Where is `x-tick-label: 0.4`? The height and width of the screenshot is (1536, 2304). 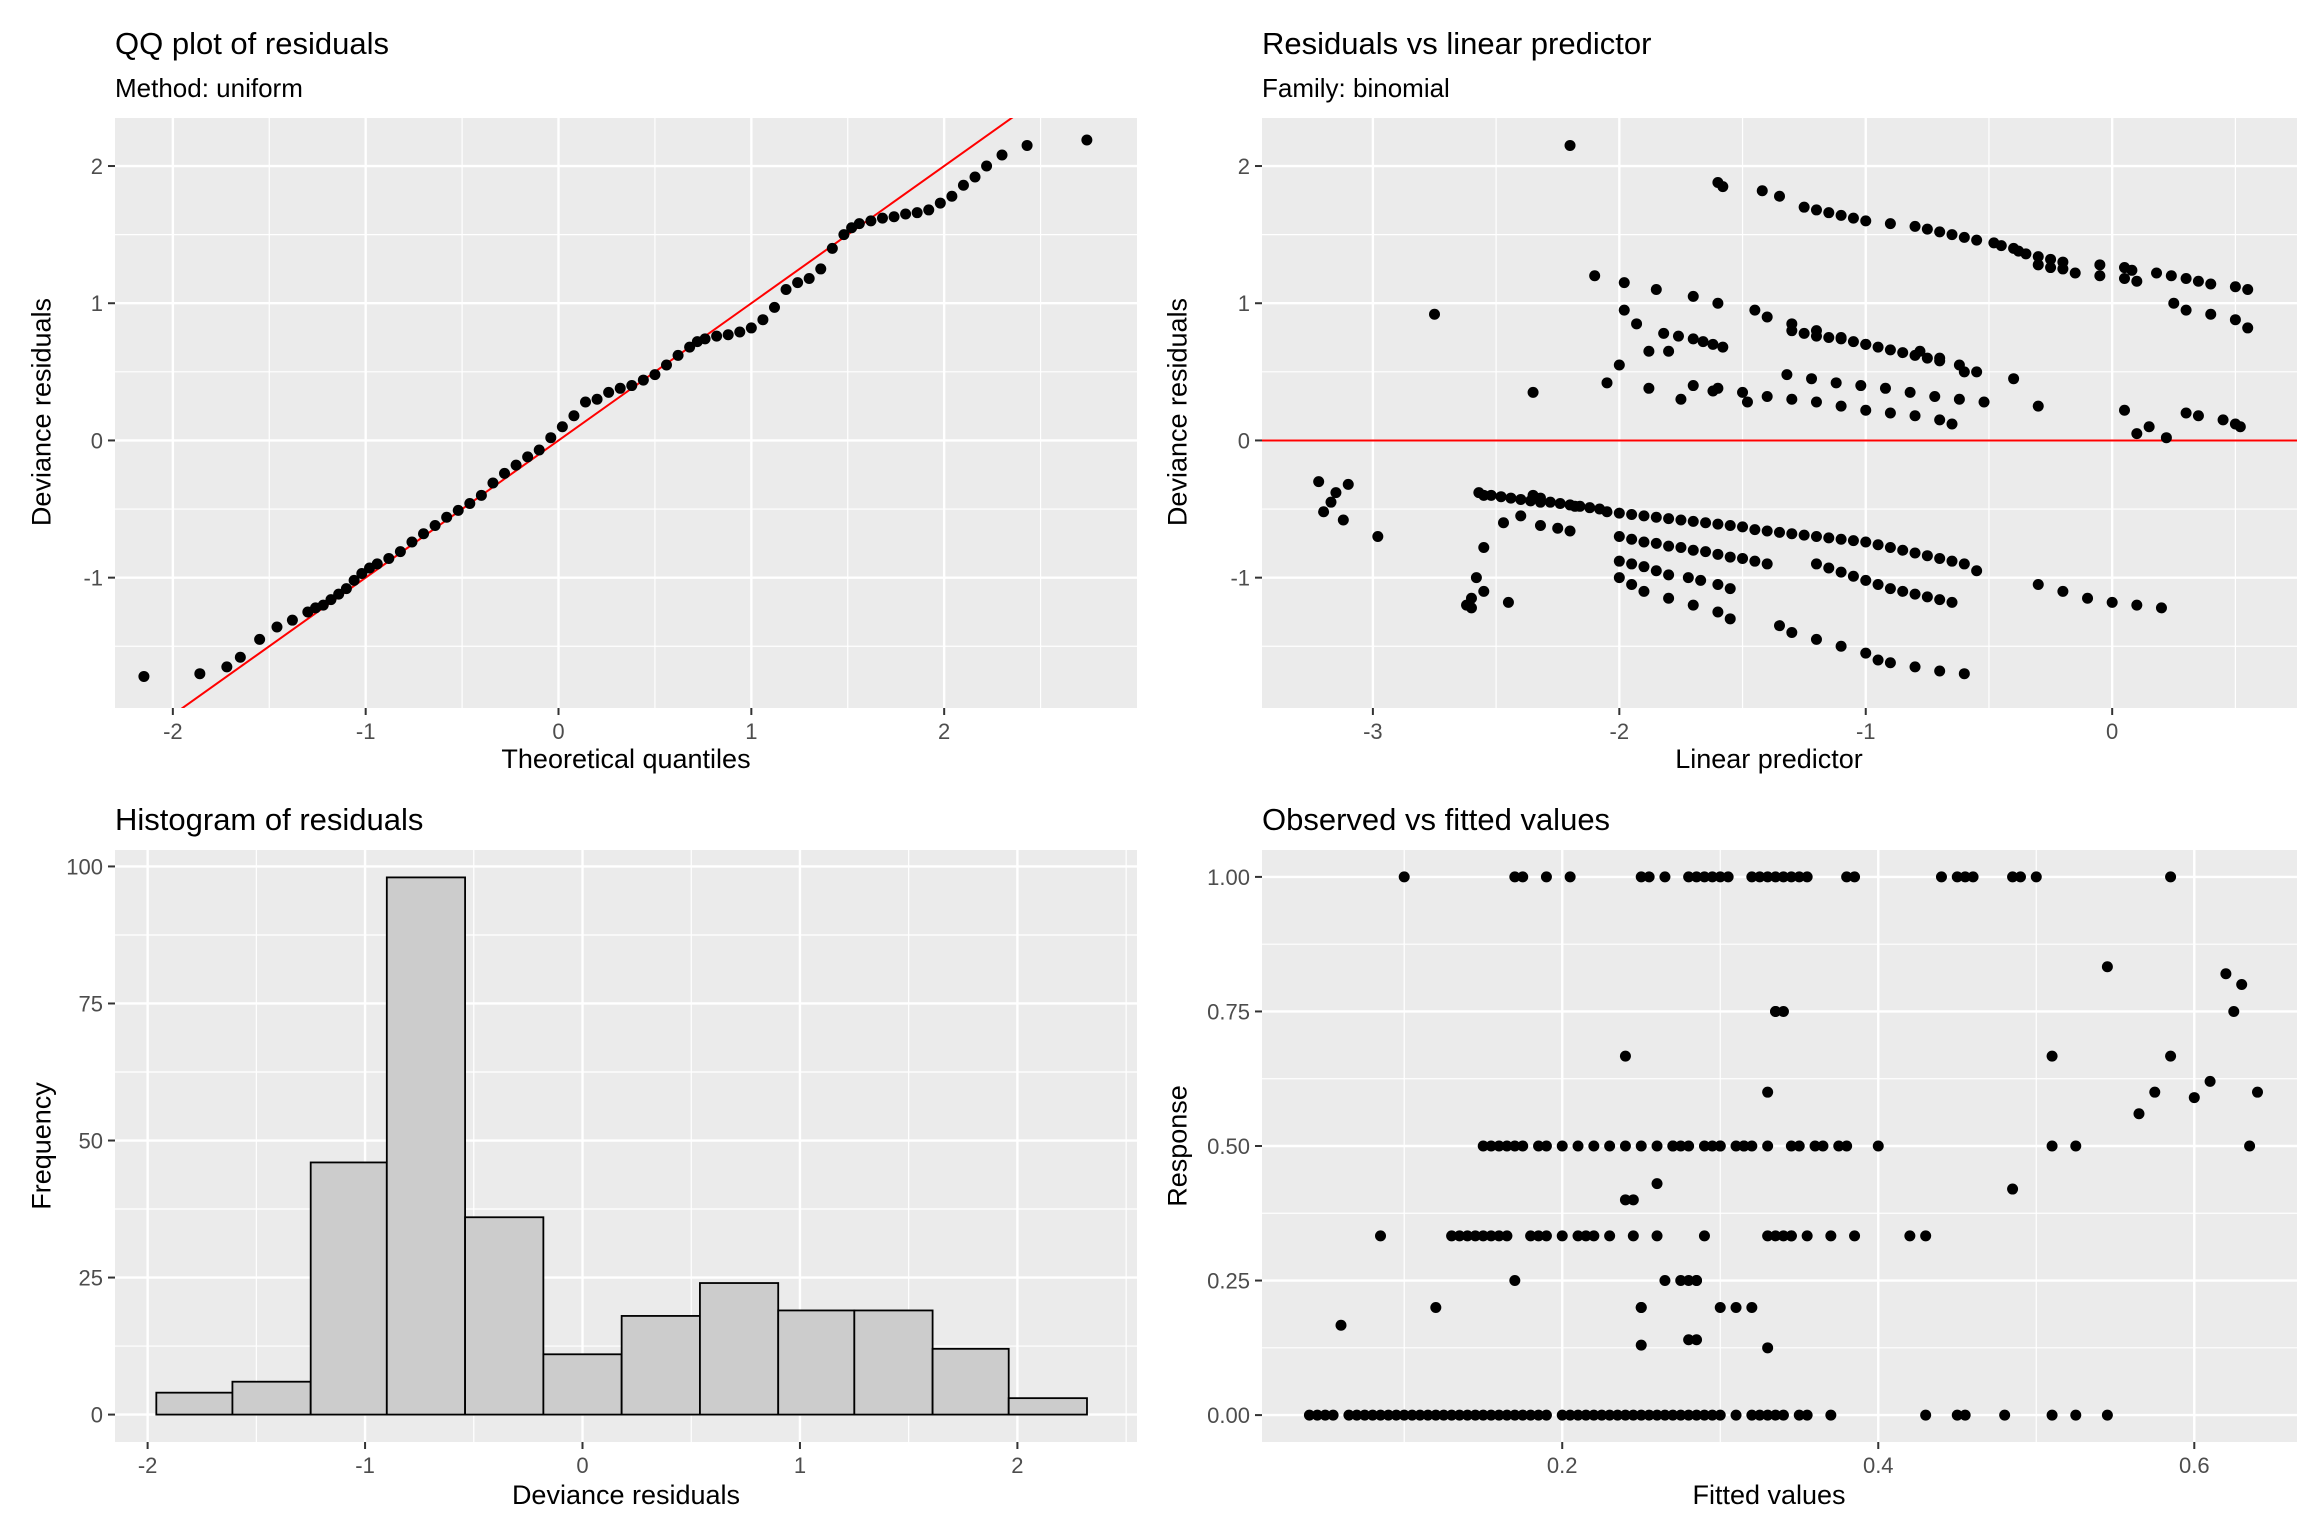 x-tick-label: 0.4 is located at coordinates (1878, 1465).